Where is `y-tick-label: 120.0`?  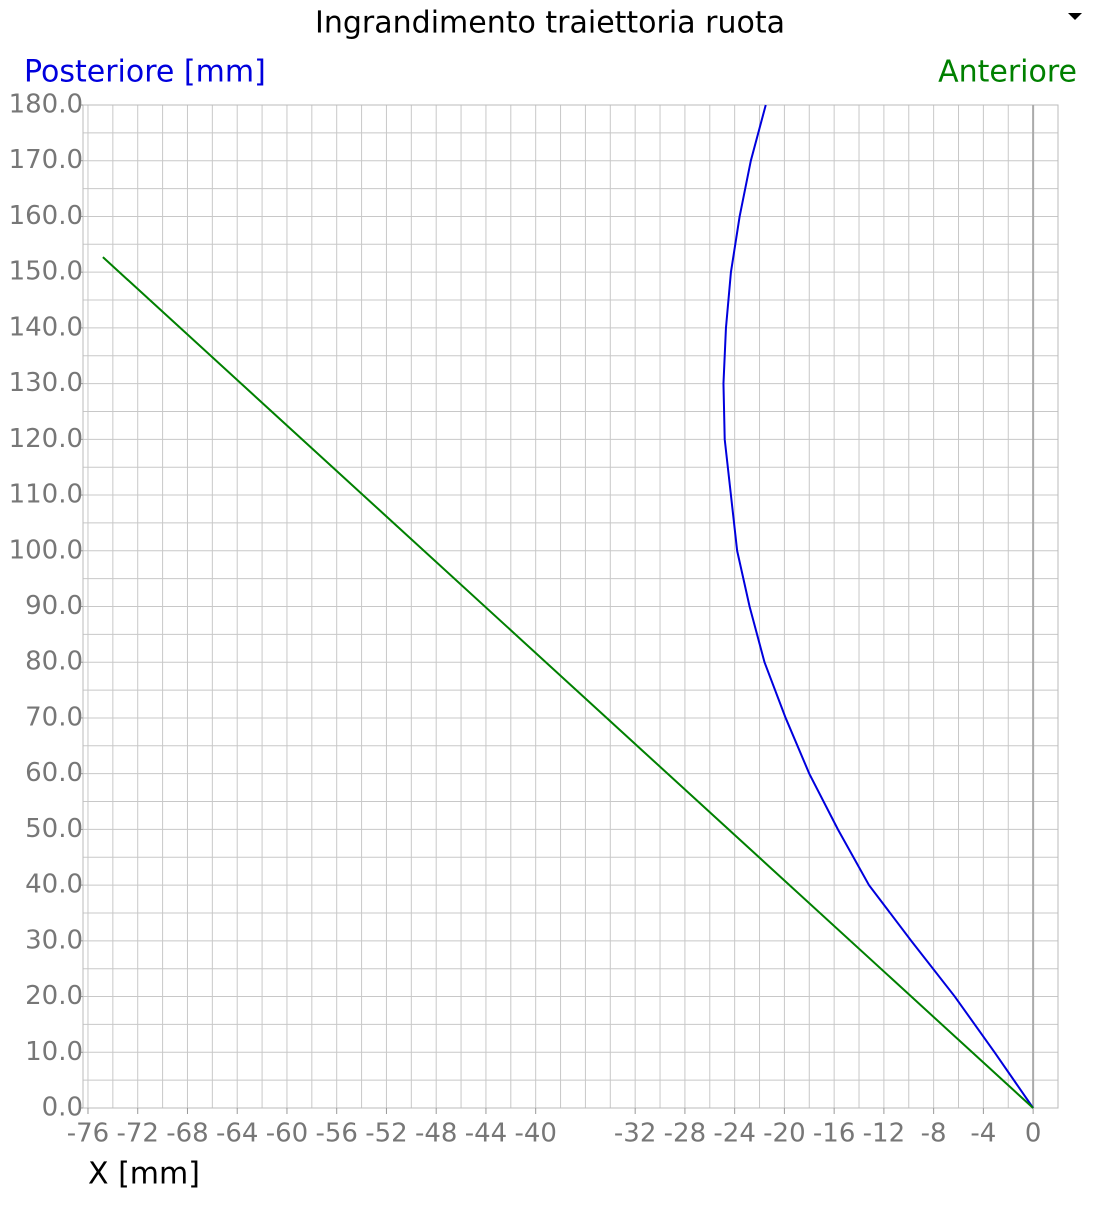
y-tick-label: 120.0 is located at coordinates (46, 439).